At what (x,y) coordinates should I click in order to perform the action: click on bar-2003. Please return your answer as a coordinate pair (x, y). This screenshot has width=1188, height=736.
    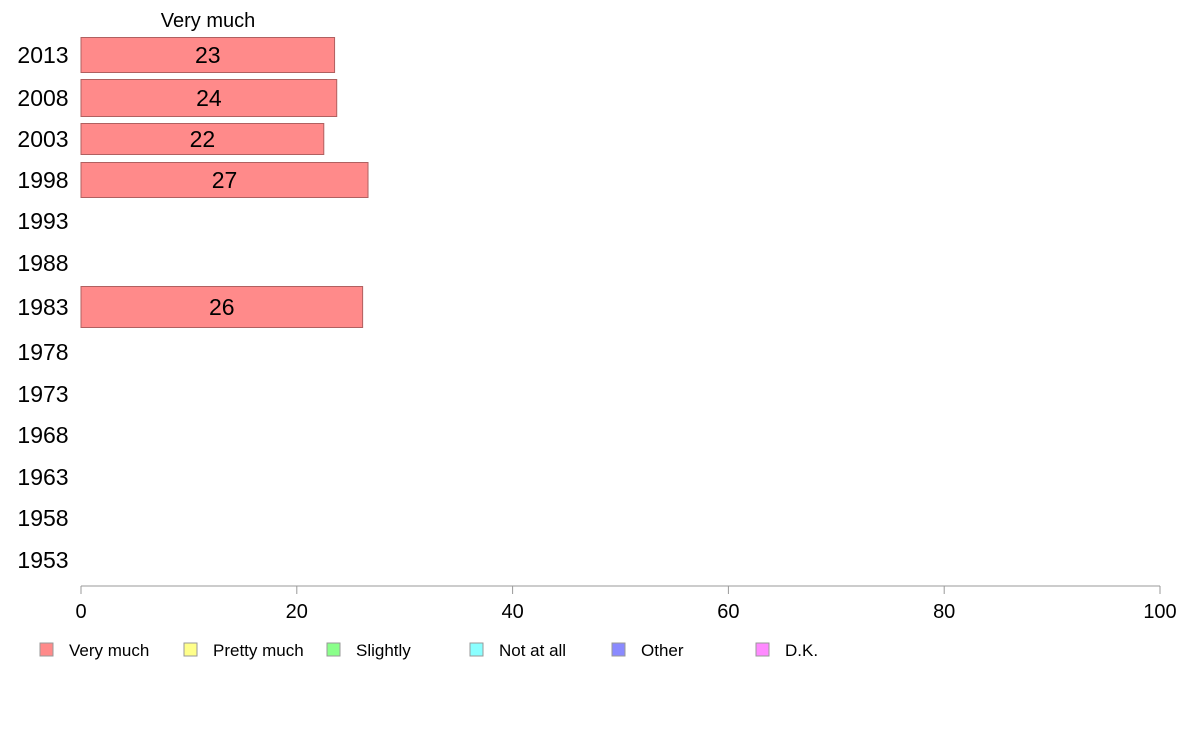
    Looking at the image, I should click on (202, 139).